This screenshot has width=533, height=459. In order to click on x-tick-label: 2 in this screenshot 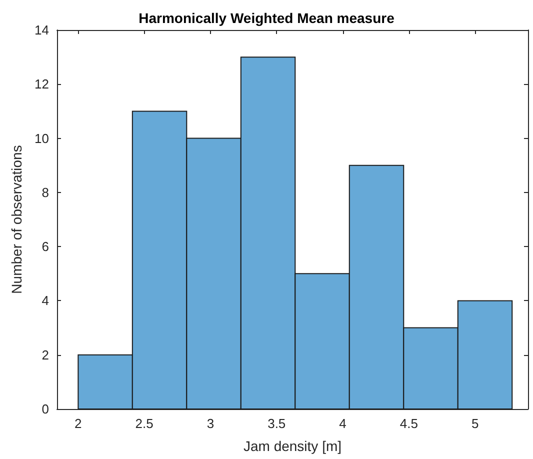, I will do `click(78, 423)`.